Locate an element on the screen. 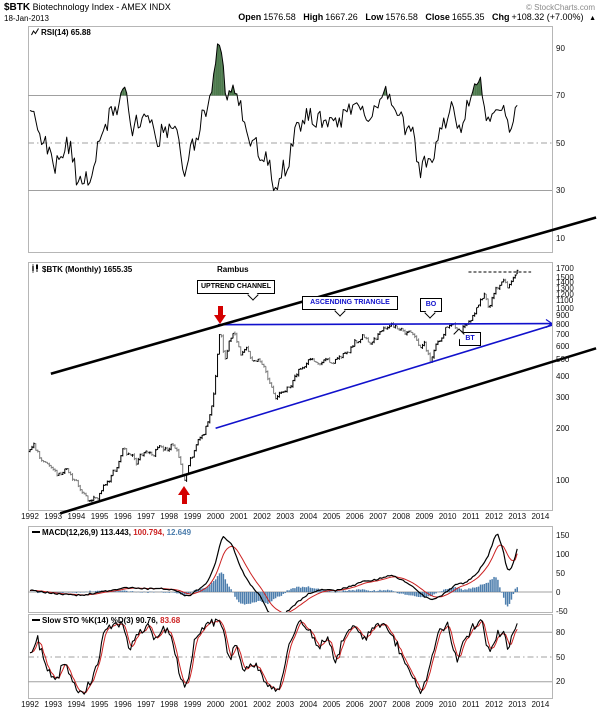 The height and width of the screenshot is (712, 600). price-y-axis-label: 1200 is located at coordinates (565, 294).